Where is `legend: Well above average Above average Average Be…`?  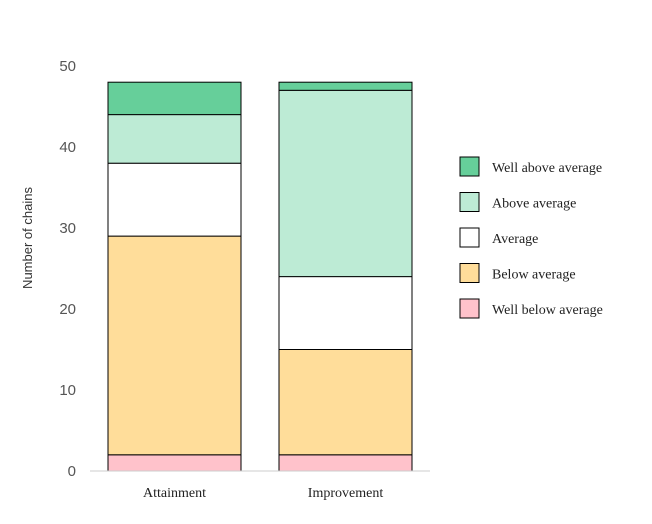 legend: Well above average Above average Average Be… is located at coordinates (531, 237).